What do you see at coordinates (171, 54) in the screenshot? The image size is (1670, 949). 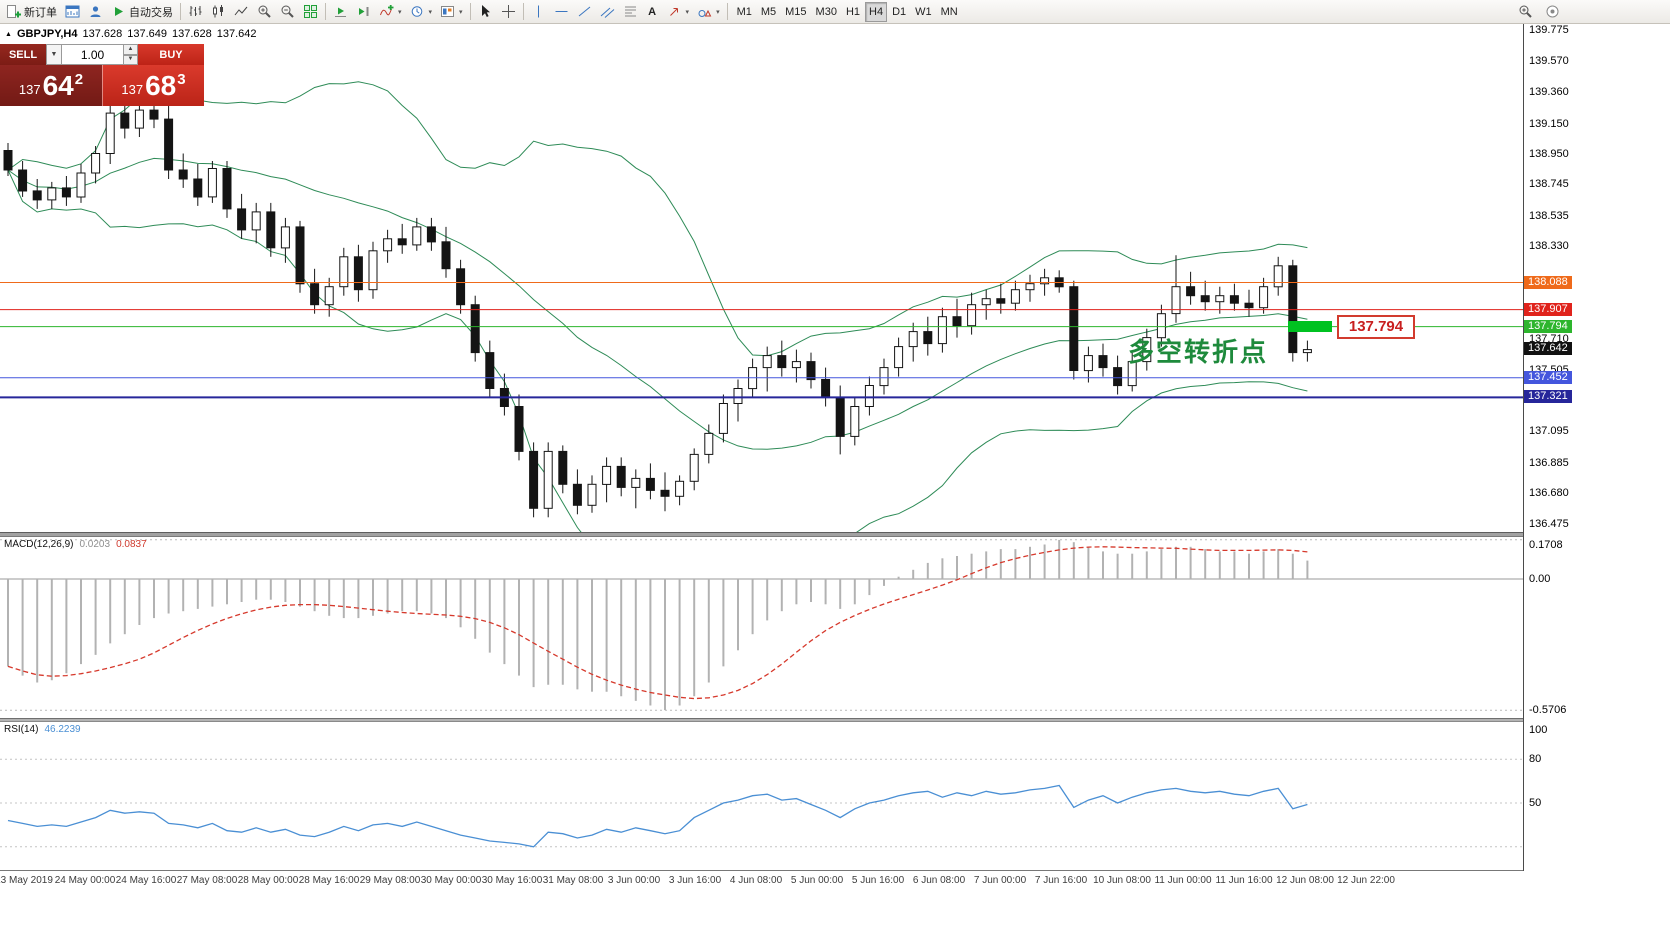 I see `buy-button: BUY` at bounding box center [171, 54].